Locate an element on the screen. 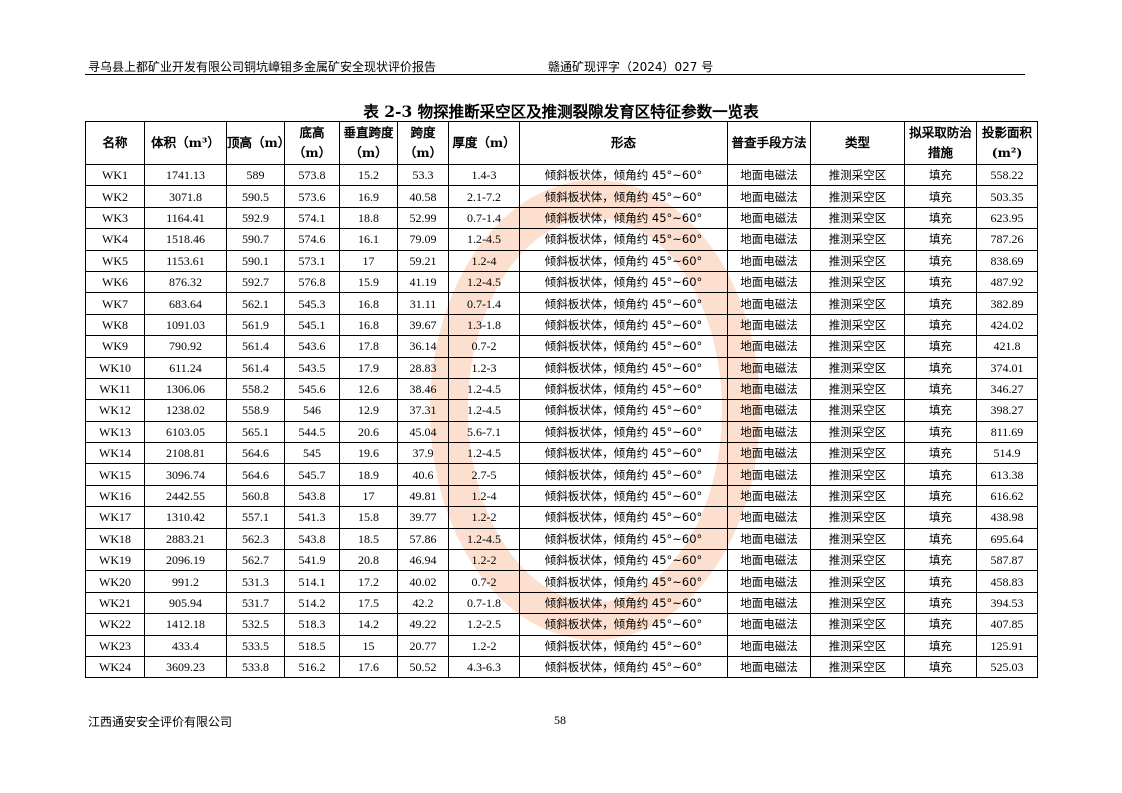  table-cell: 2096.19 is located at coordinates (185, 560).